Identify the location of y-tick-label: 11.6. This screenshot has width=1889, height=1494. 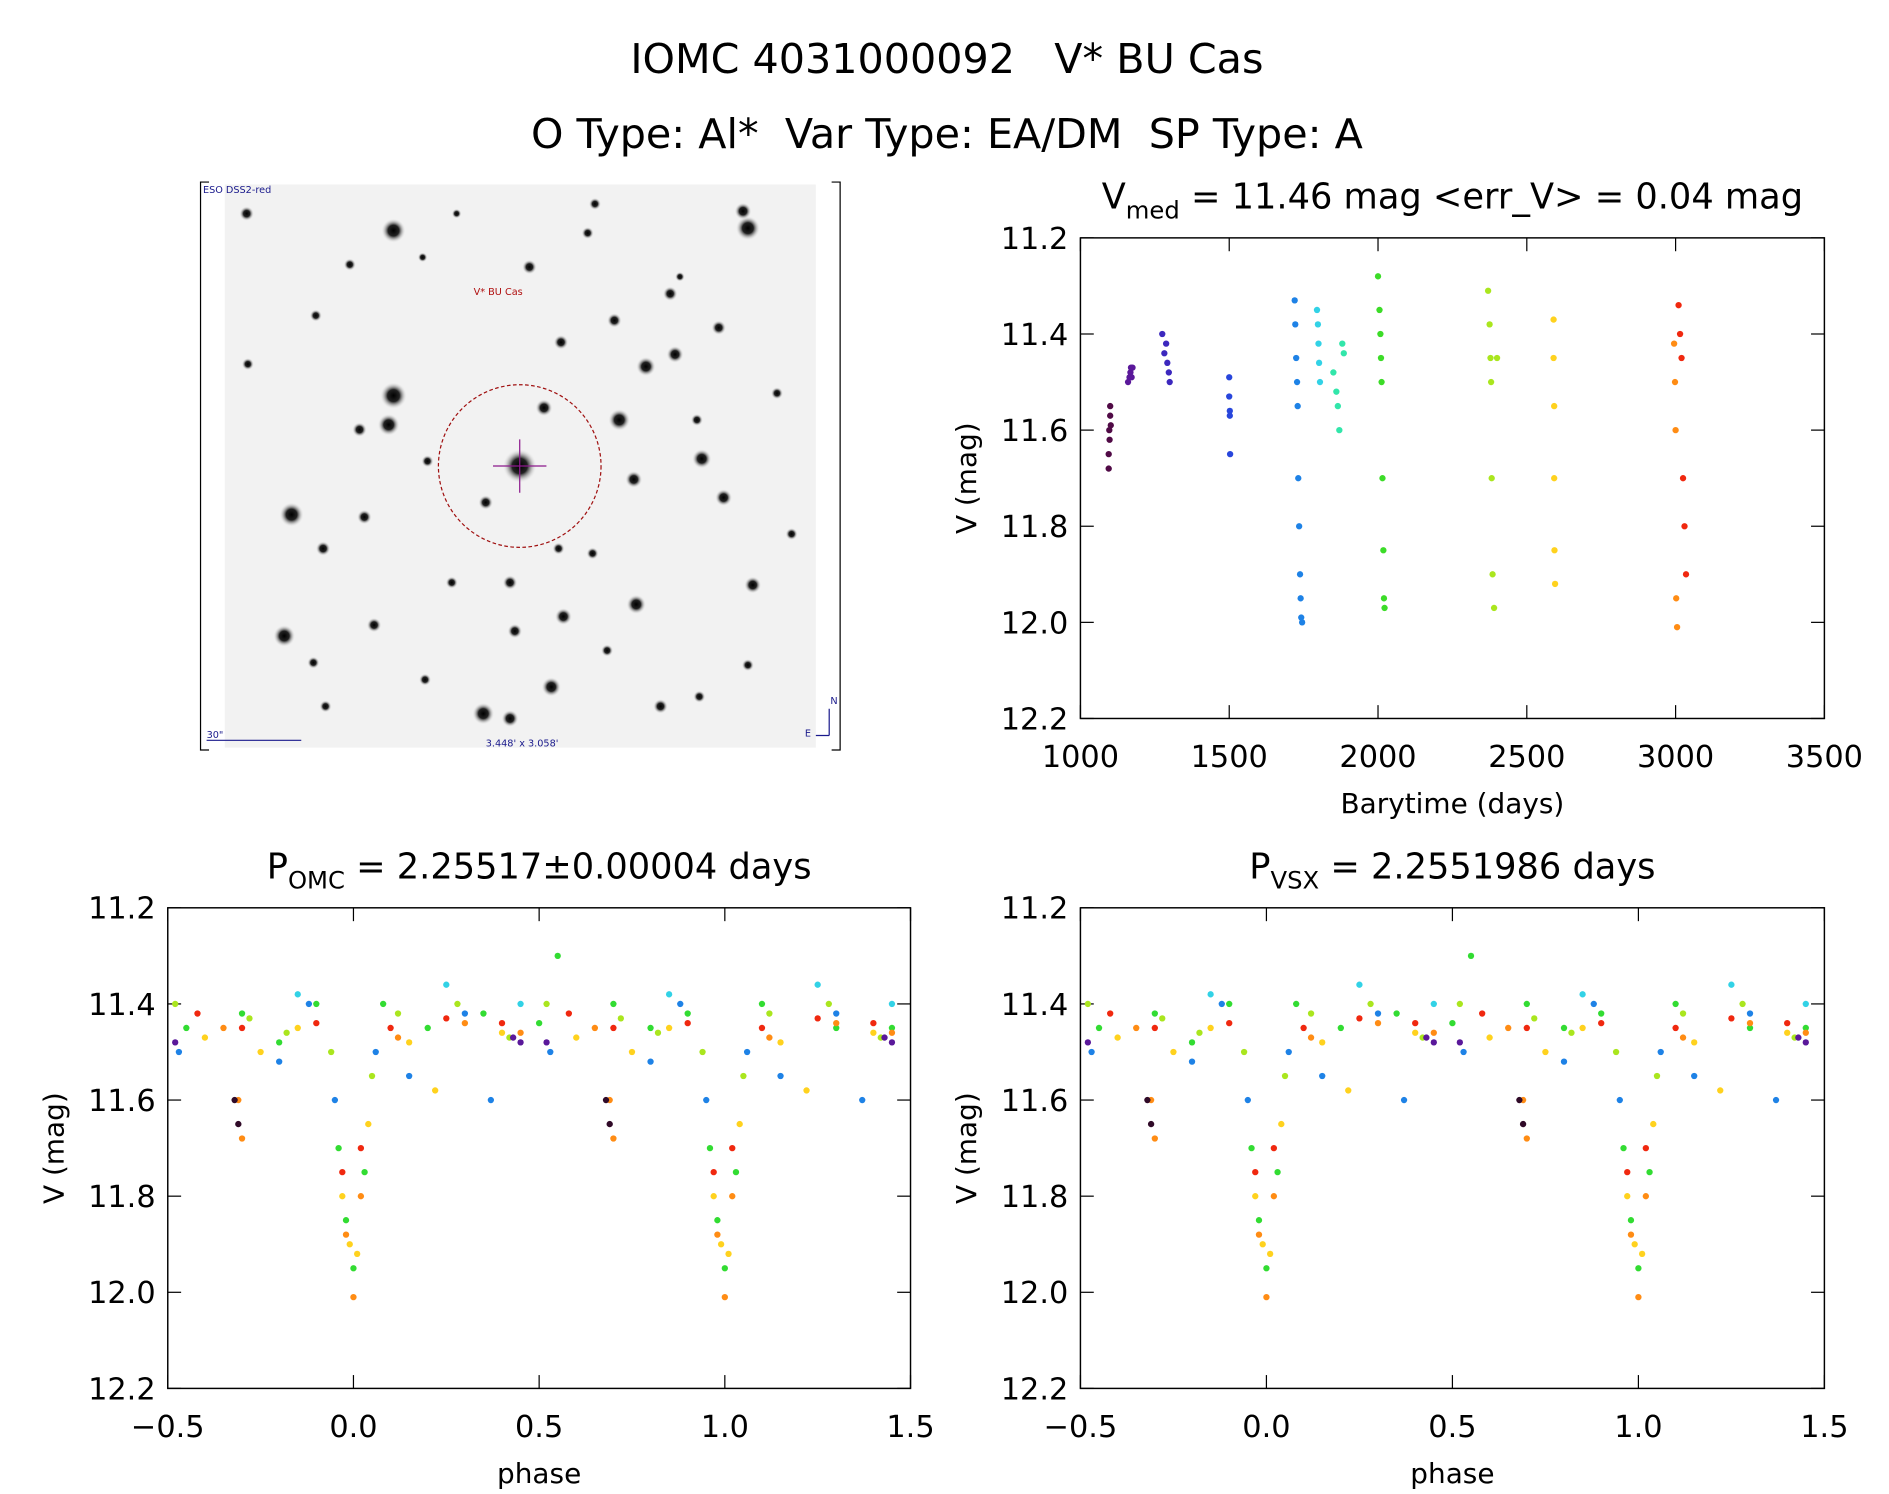
(122, 1101).